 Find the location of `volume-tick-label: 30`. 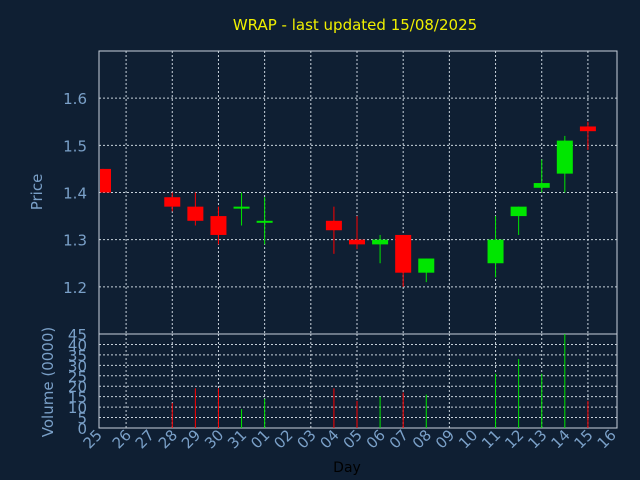

volume-tick-label: 30 is located at coordinates (77, 366).